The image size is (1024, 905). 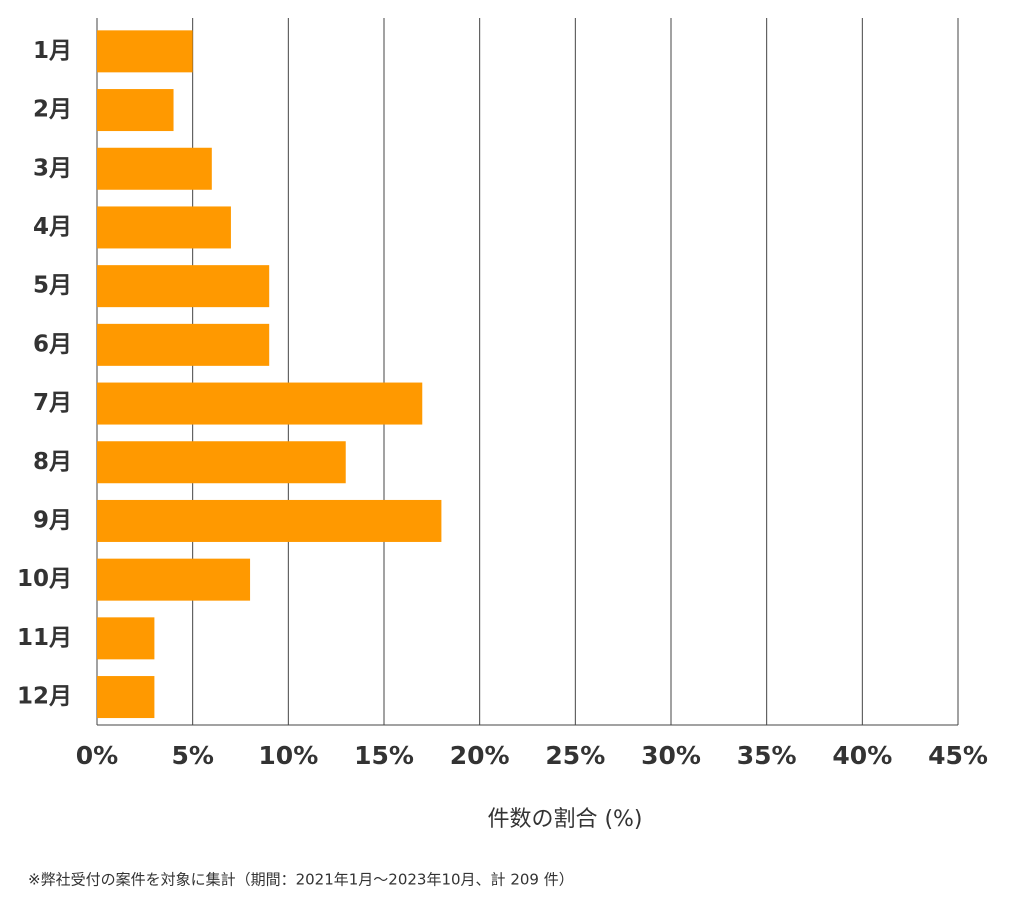 What do you see at coordinates (97, 755) in the screenshot?
I see `x-tick-label: 0%` at bounding box center [97, 755].